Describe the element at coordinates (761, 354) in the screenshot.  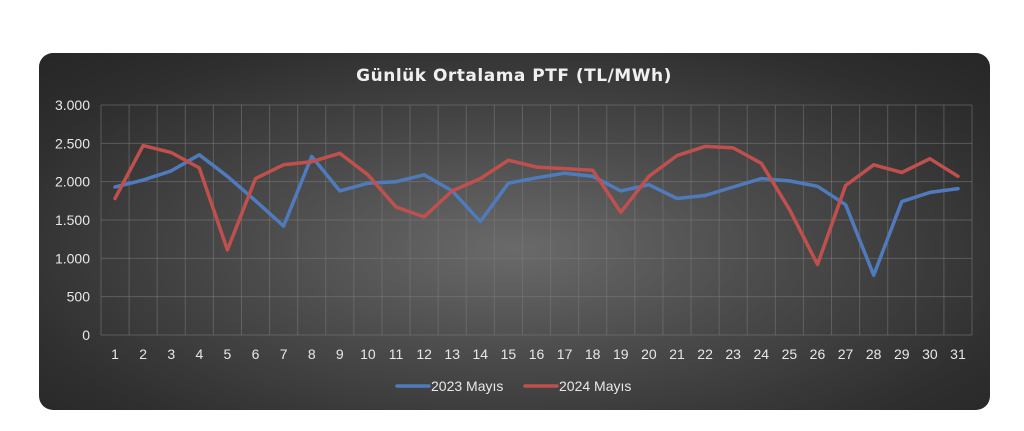
I see `x-tick-label: 24` at that location.